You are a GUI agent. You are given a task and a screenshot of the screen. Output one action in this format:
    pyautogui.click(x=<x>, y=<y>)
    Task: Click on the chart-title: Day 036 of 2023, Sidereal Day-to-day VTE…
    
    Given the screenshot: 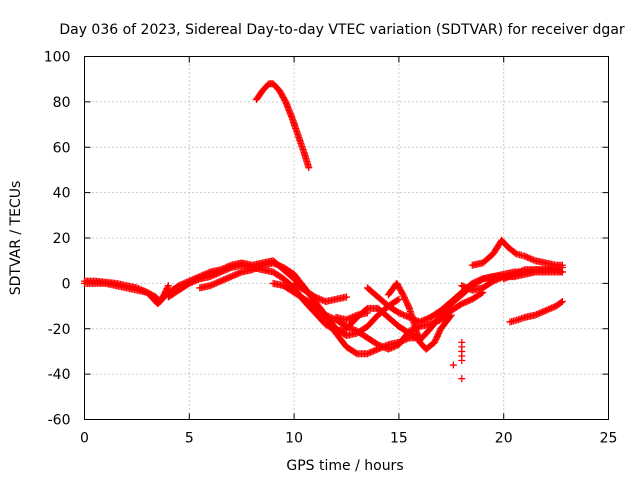 What is the action you would take?
    pyautogui.click(x=342, y=30)
    